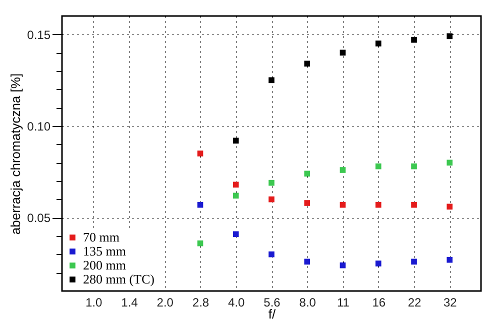 This screenshot has width=494, height=331. I want to click on legend-label: 70 mm, so click(101, 237).